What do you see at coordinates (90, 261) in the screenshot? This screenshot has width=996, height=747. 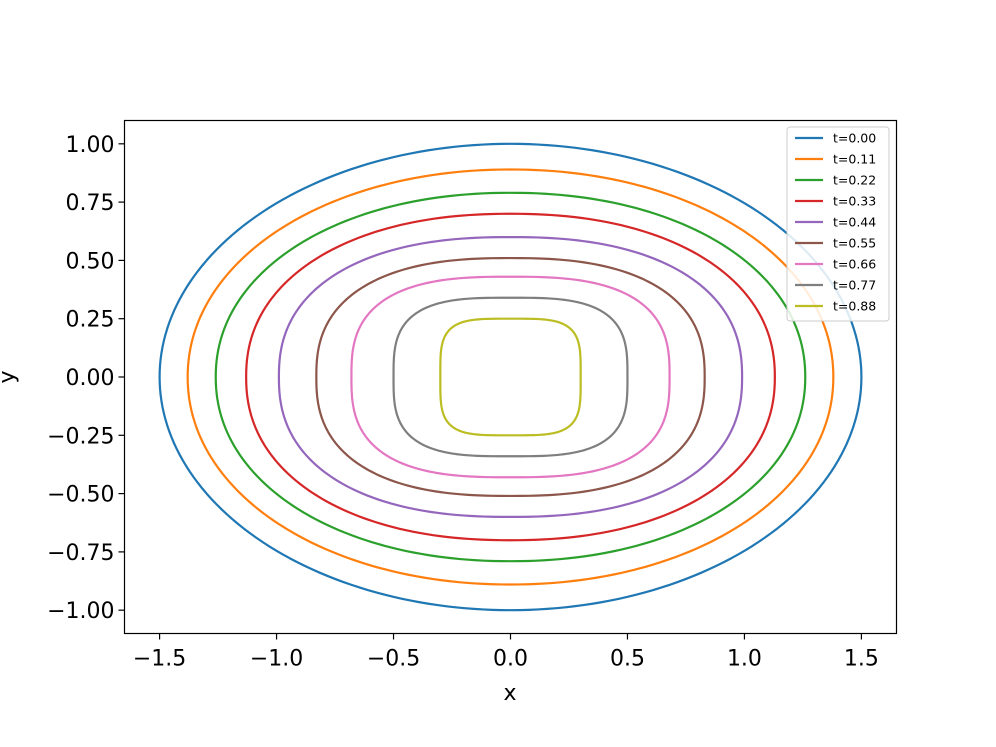 I see `y-tick-label: 0.50` at bounding box center [90, 261].